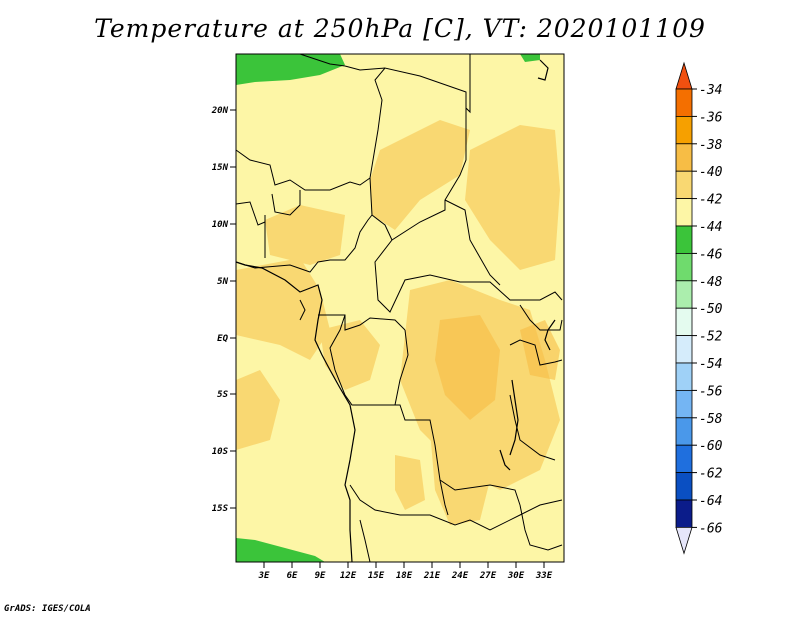  What do you see at coordinates (710, 227) in the screenshot?
I see `colorbar-label: -44` at bounding box center [710, 227].